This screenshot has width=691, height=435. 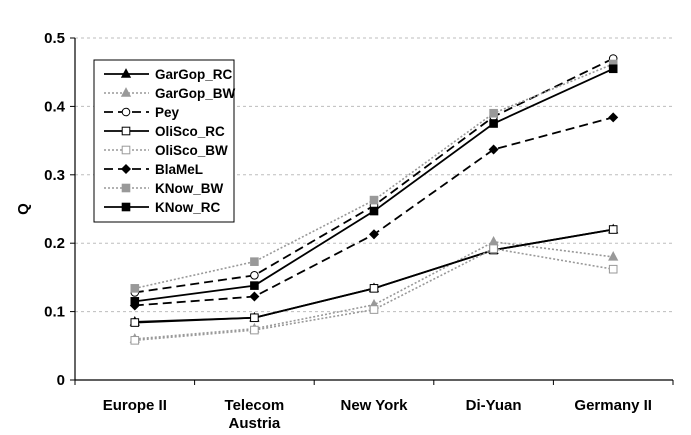 I want to click on y-tick-label: 0.3, so click(x=54, y=175).